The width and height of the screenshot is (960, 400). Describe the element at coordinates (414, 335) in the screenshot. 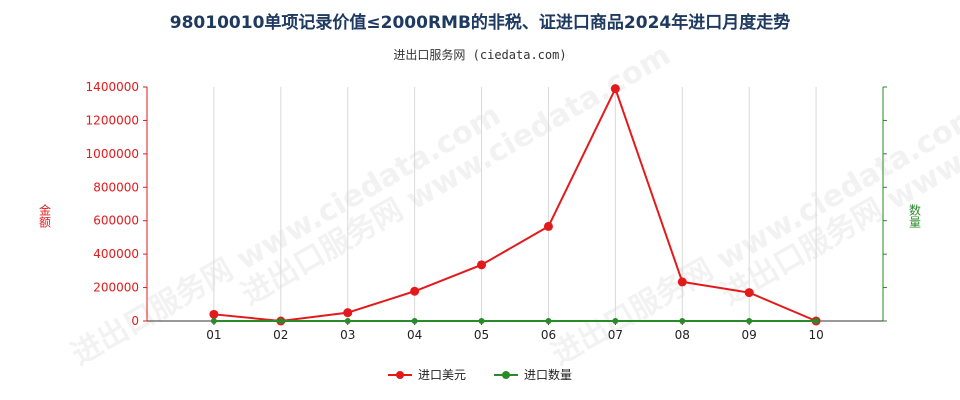

I see `x-tick-label: 04` at that location.